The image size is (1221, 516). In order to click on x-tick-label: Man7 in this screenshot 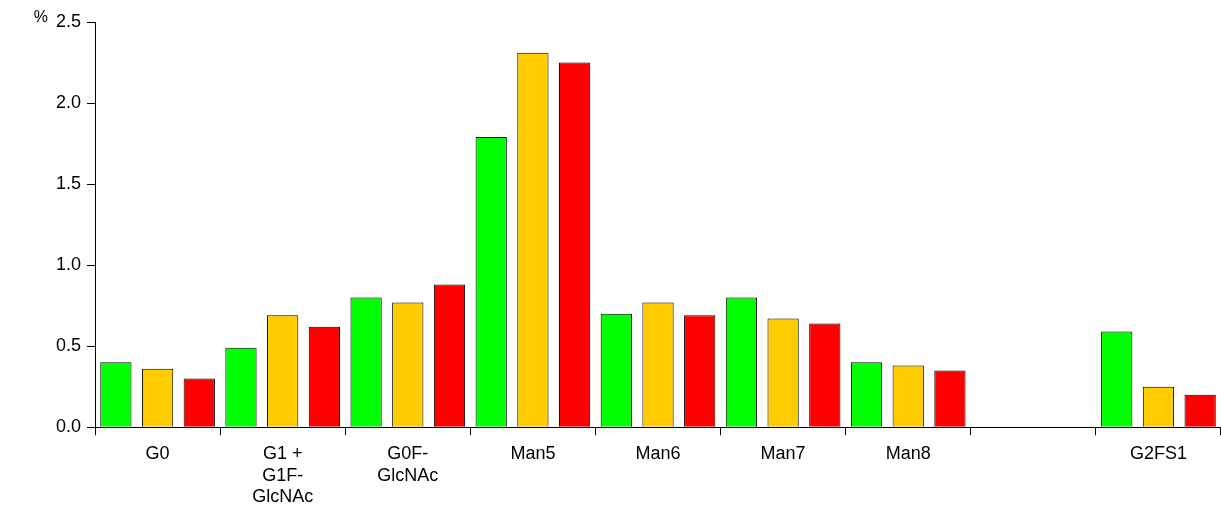, I will do `click(783, 452)`.